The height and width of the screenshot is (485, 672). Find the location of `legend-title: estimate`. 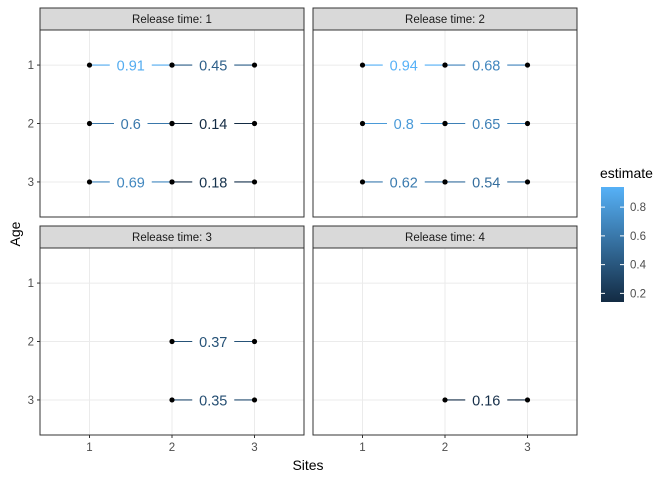

legend-title: estimate is located at coordinates (626, 173).